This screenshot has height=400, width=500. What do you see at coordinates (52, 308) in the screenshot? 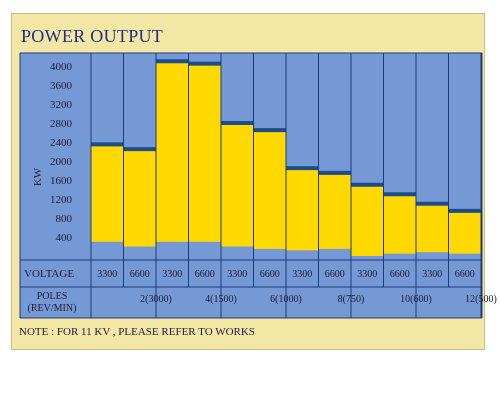
I see `poles-row-label-sub: (REV/MIN)` at bounding box center [52, 308].